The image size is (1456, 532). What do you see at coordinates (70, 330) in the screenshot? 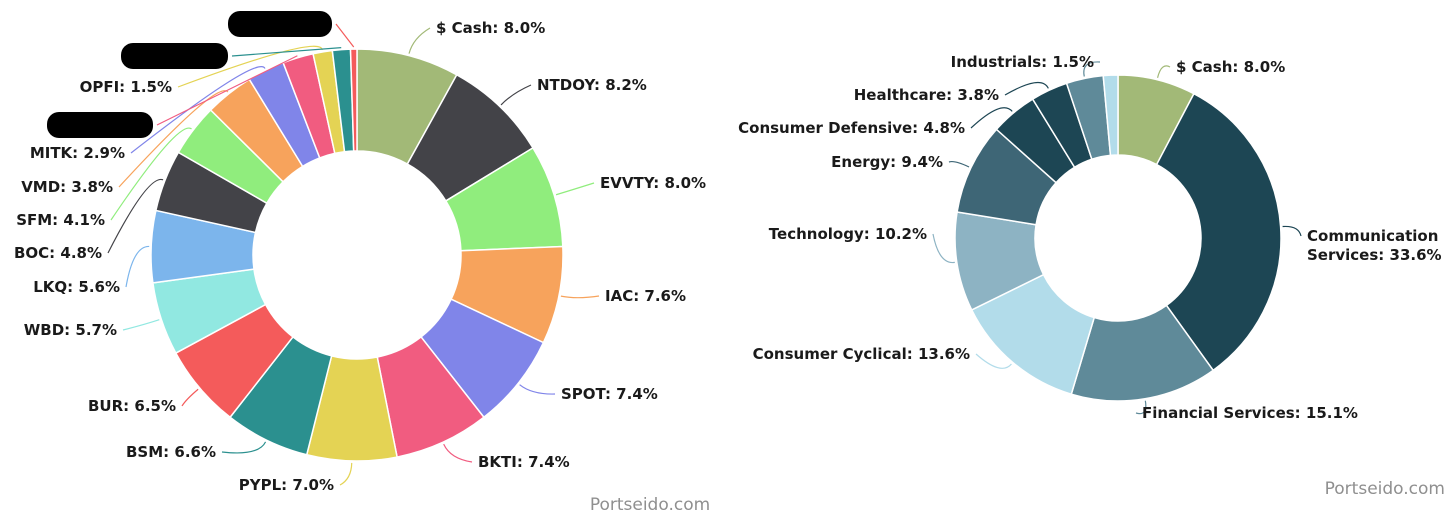
I see `data-label-wbd: WBD: 5.7%` at bounding box center [70, 330].